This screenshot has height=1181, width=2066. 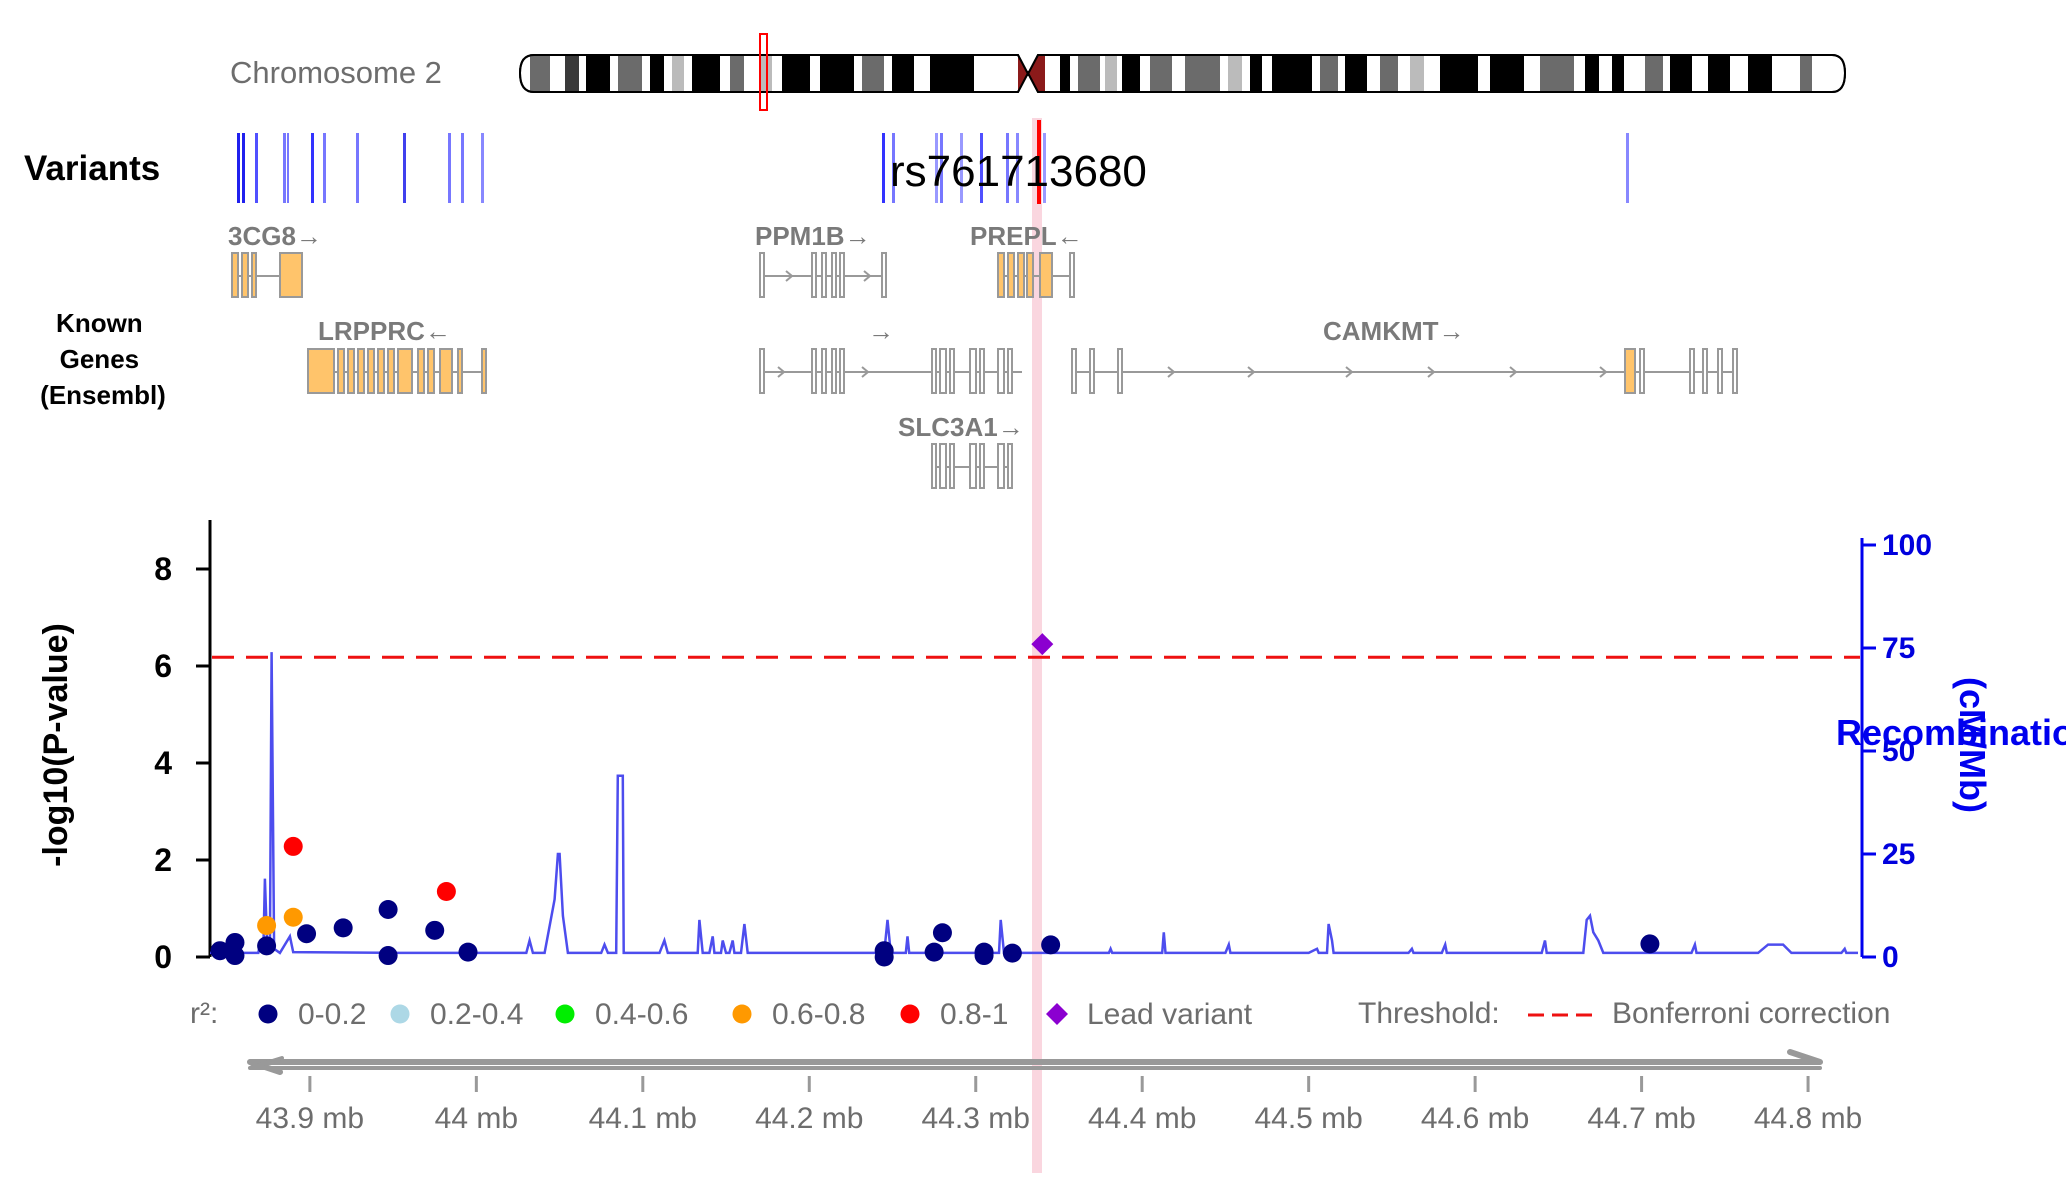 What do you see at coordinates (307, 934) in the screenshot?
I see `point-r2-0-0.2-4` at bounding box center [307, 934].